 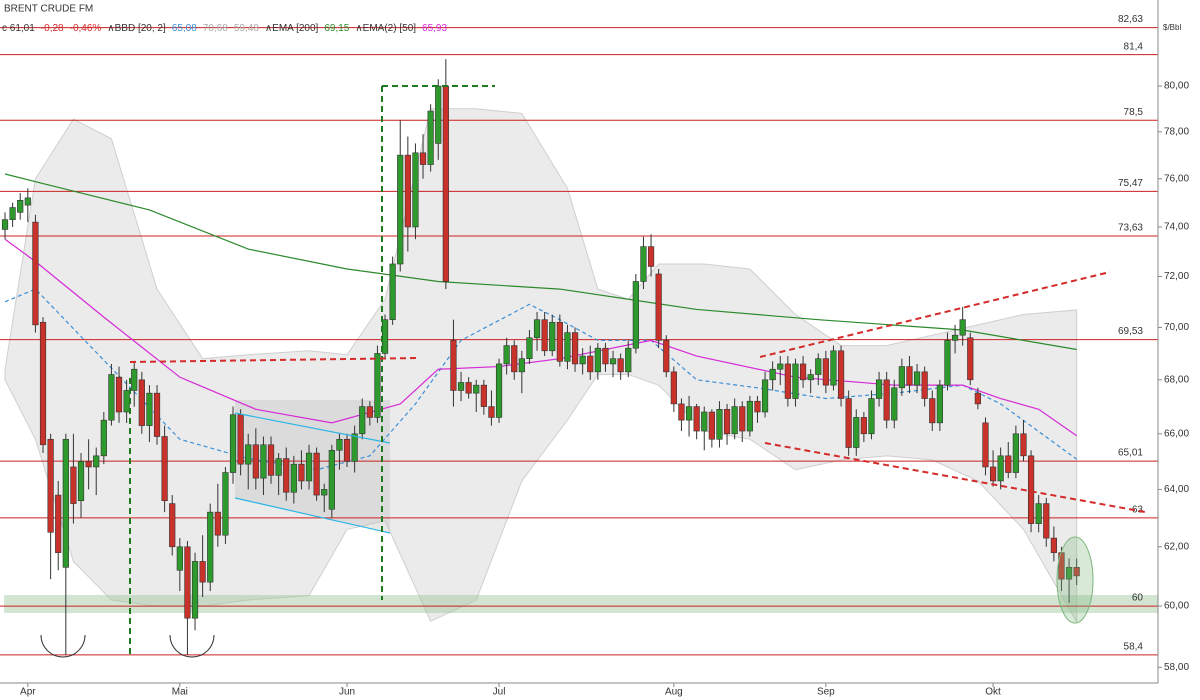 What do you see at coordinates (434, 28) in the screenshot?
I see `legend-item: 65,93` at bounding box center [434, 28].